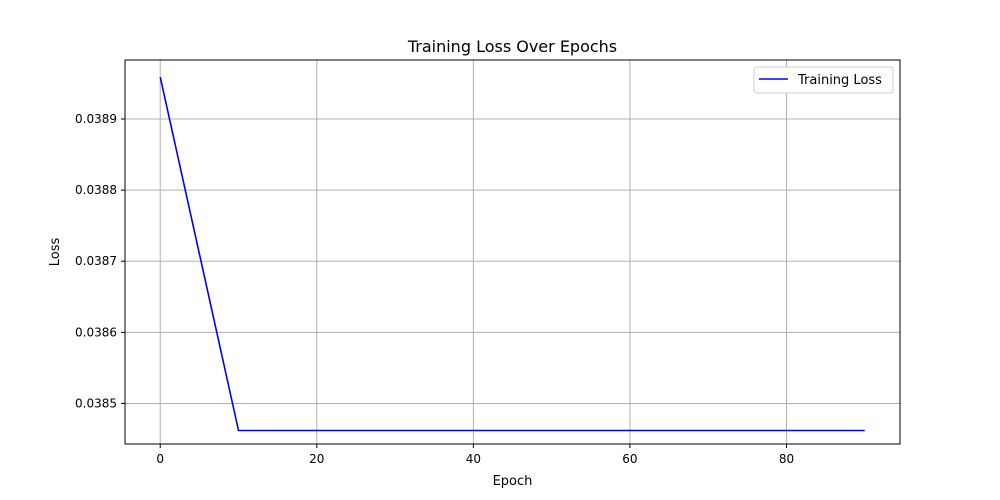 The height and width of the screenshot is (500, 1000). Describe the element at coordinates (316, 459) in the screenshot. I see `x-tick-label: 20` at that location.